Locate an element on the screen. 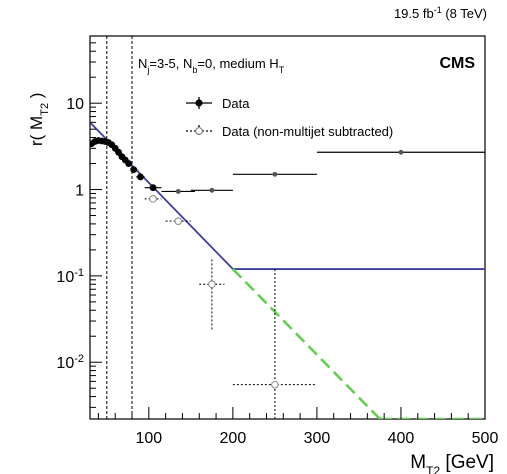 The width and height of the screenshot is (507, 474). y-axis-title: r( MT2 ) is located at coordinates (39, 119).